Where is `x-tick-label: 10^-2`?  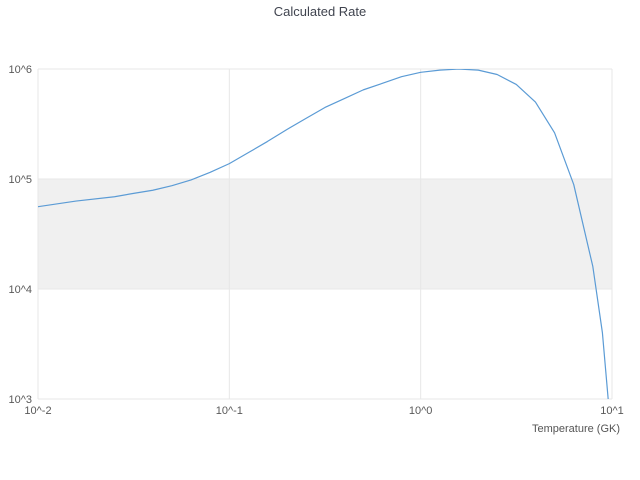 x-tick-label: 10^-2 is located at coordinates (37, 411).